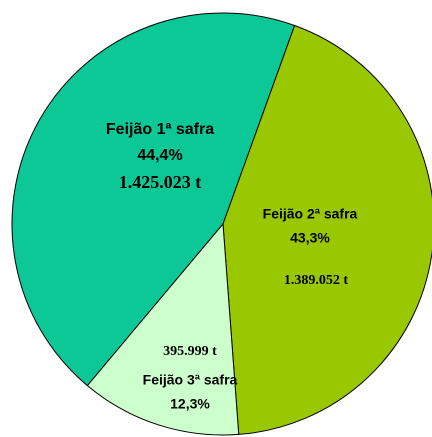  I want to click on slice-label: Feijão 2ª safra, so click(310, 214).